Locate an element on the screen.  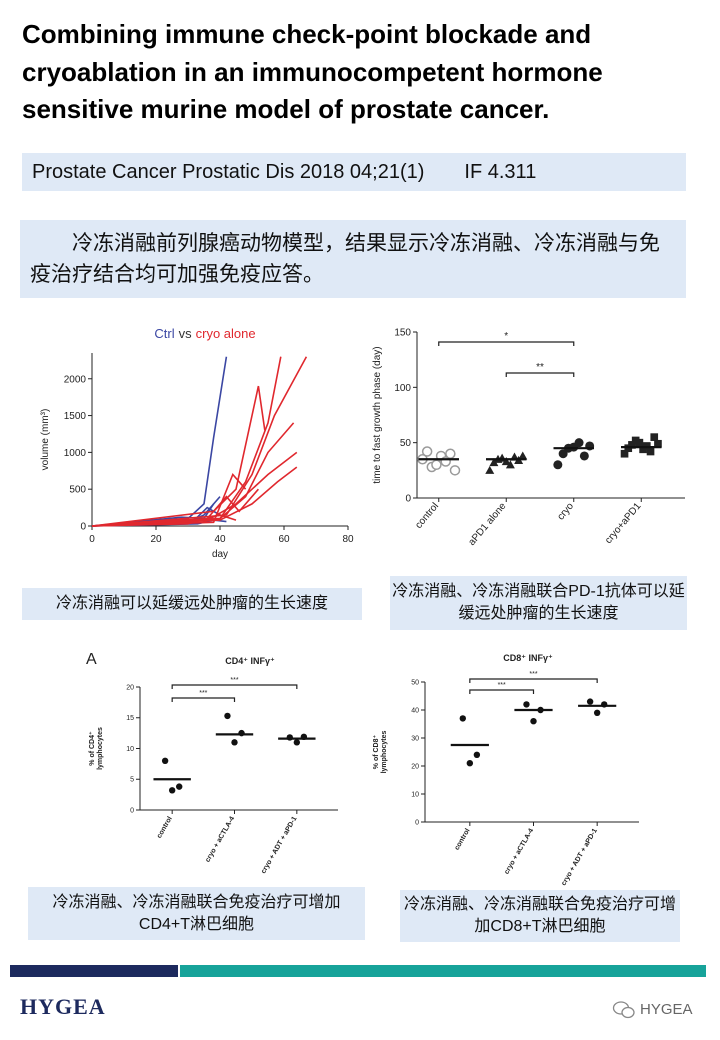
y-tick-label: 1000 is located at coordinates (75, 453).